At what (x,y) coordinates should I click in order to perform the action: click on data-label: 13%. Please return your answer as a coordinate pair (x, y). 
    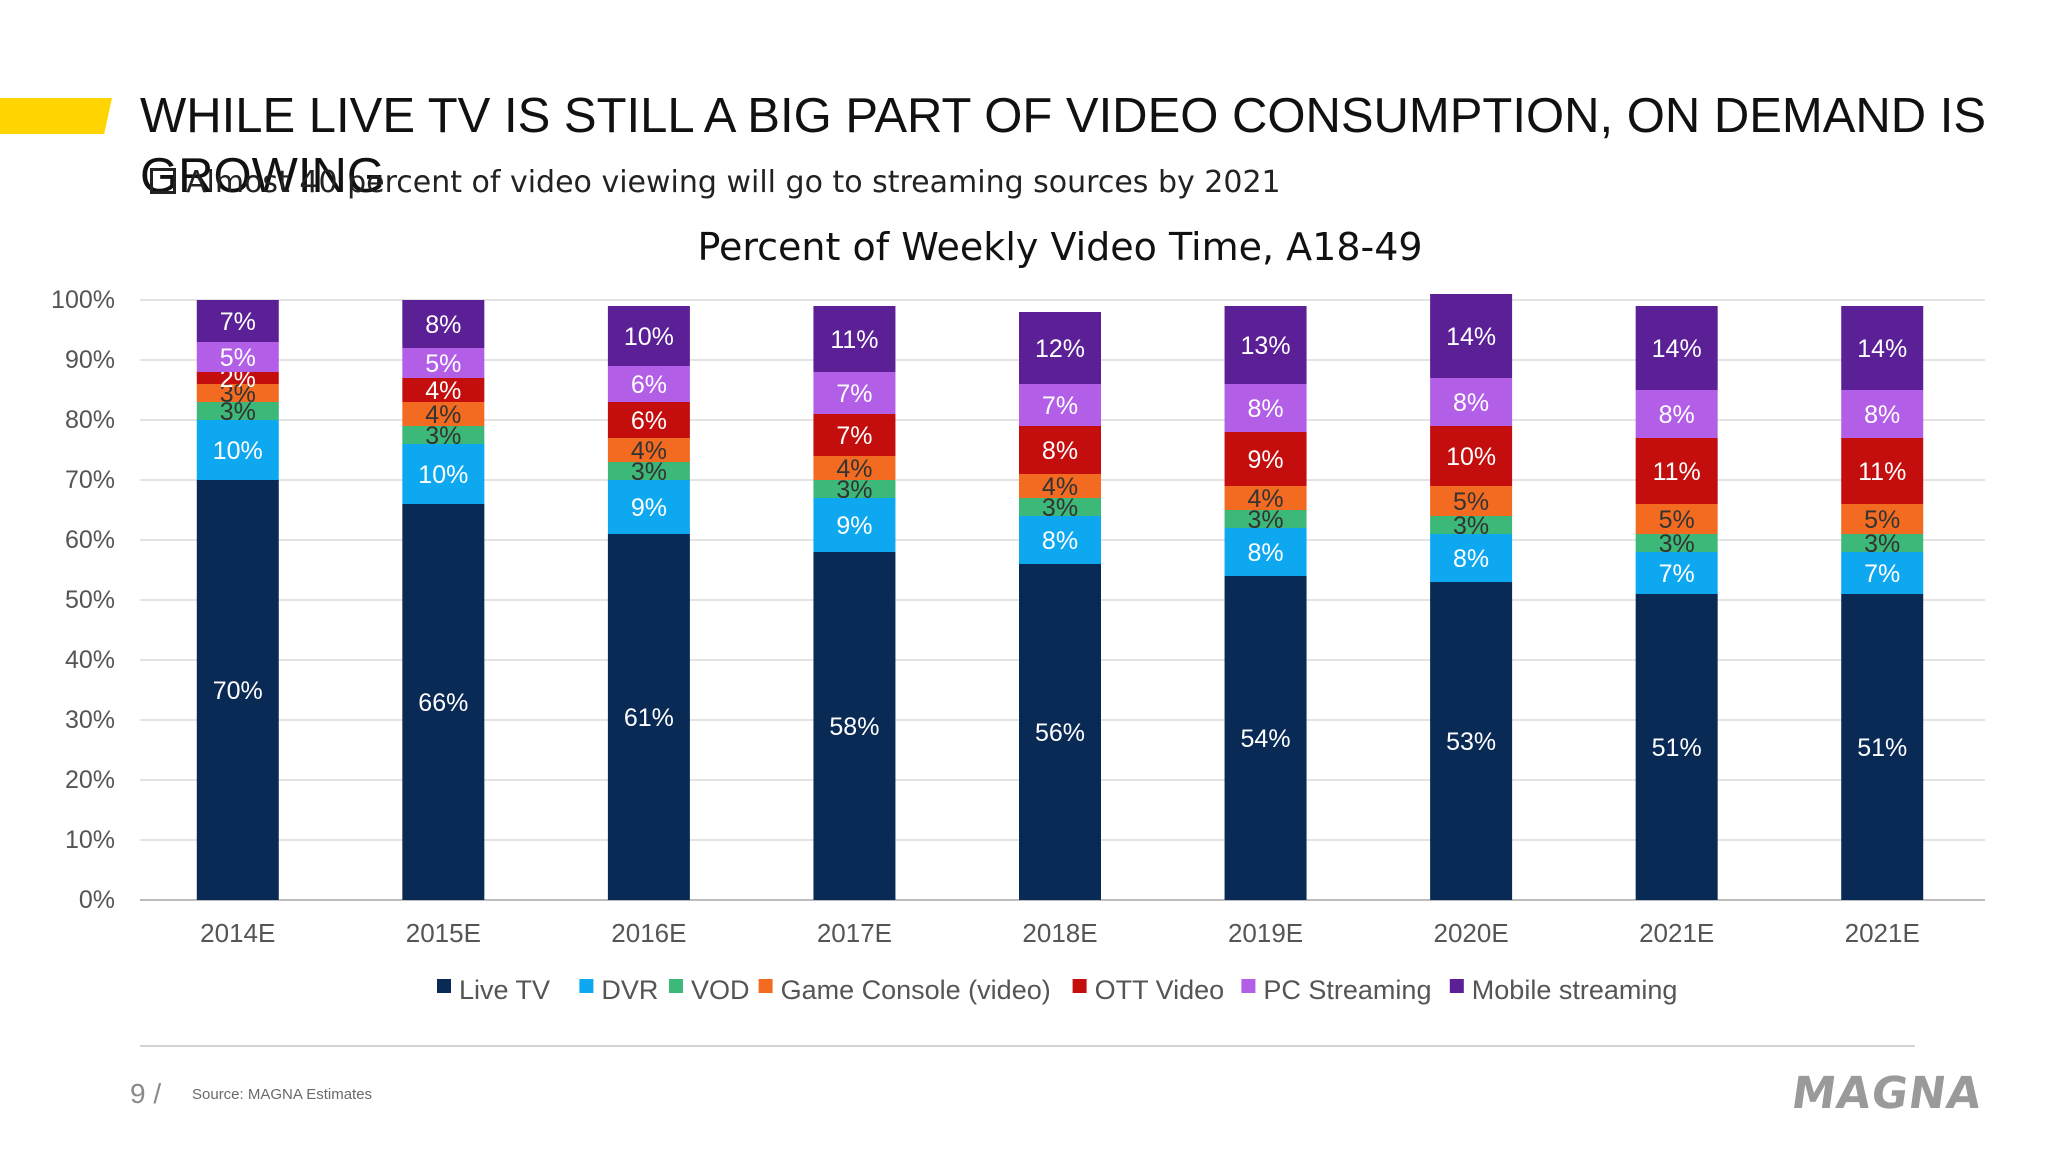
    Looking at the image, I should click on (1266, 346).